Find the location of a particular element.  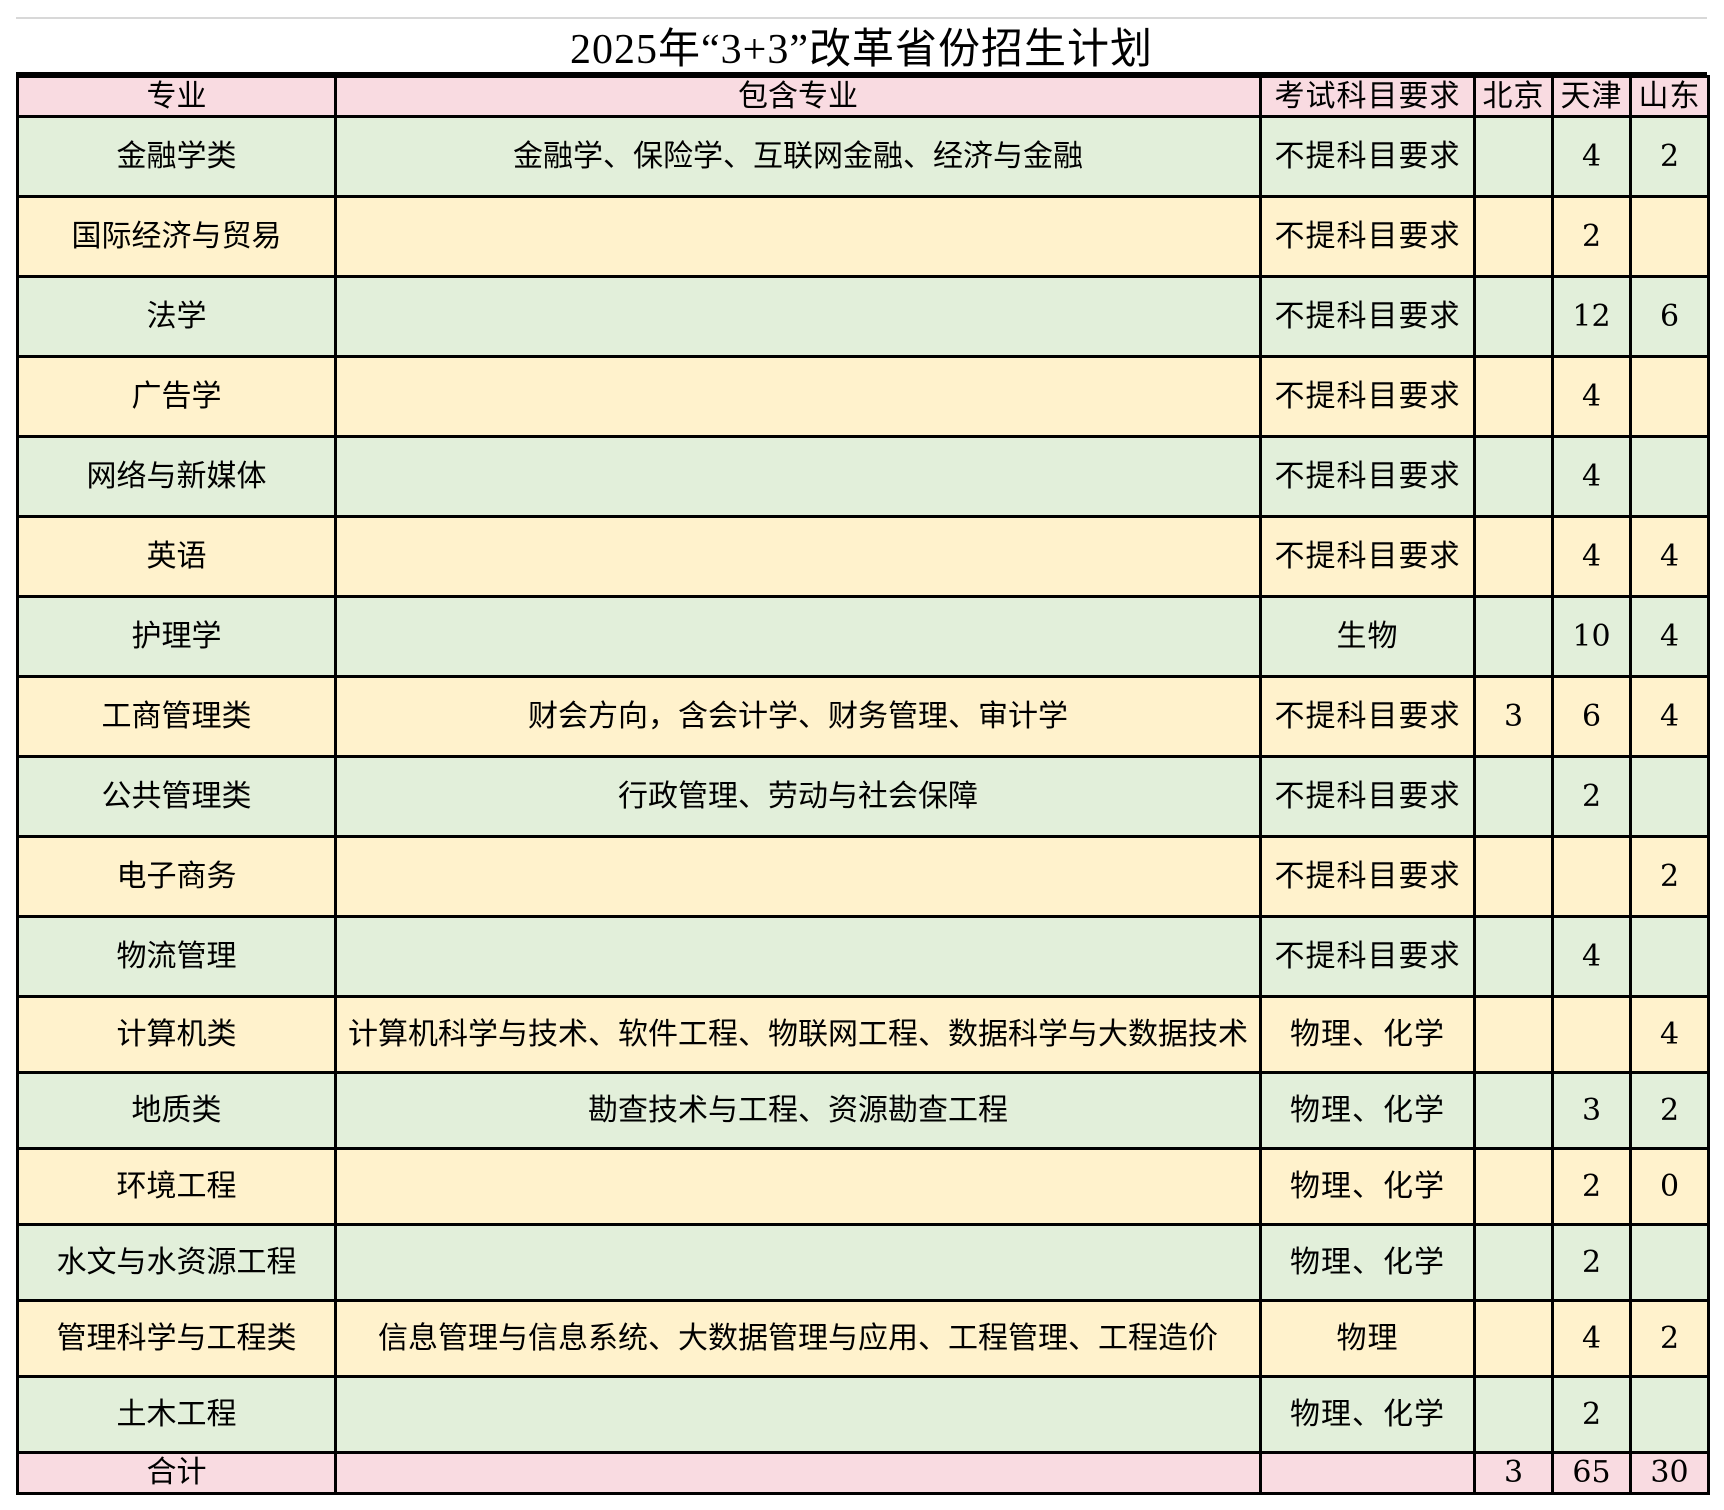

cell-beijing: 3 is located at coordinates (1513, 716).